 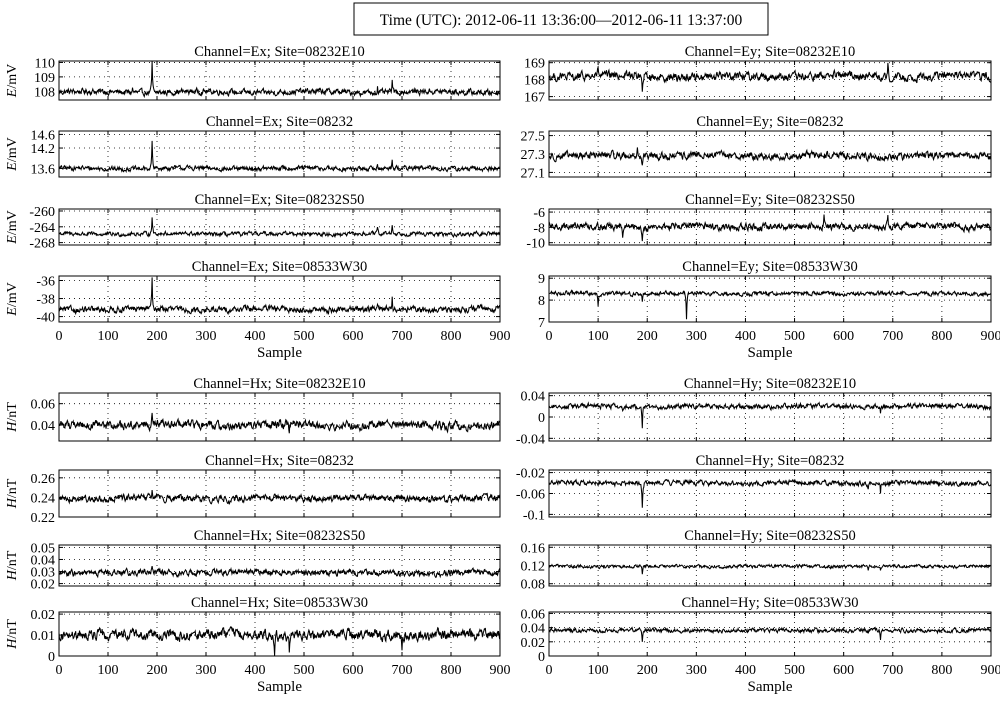 I want to click on panel-8: Channel=Hx; Site=08232E10 0.04 0.06 H/nT, so click(x=253, y=409).